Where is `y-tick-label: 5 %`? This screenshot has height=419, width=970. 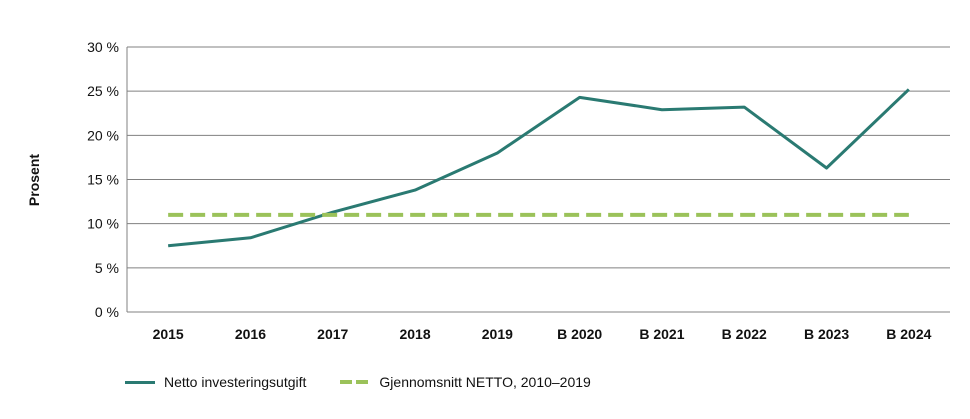
y-tick-label: 5 % is located at coordinates (107, 268).